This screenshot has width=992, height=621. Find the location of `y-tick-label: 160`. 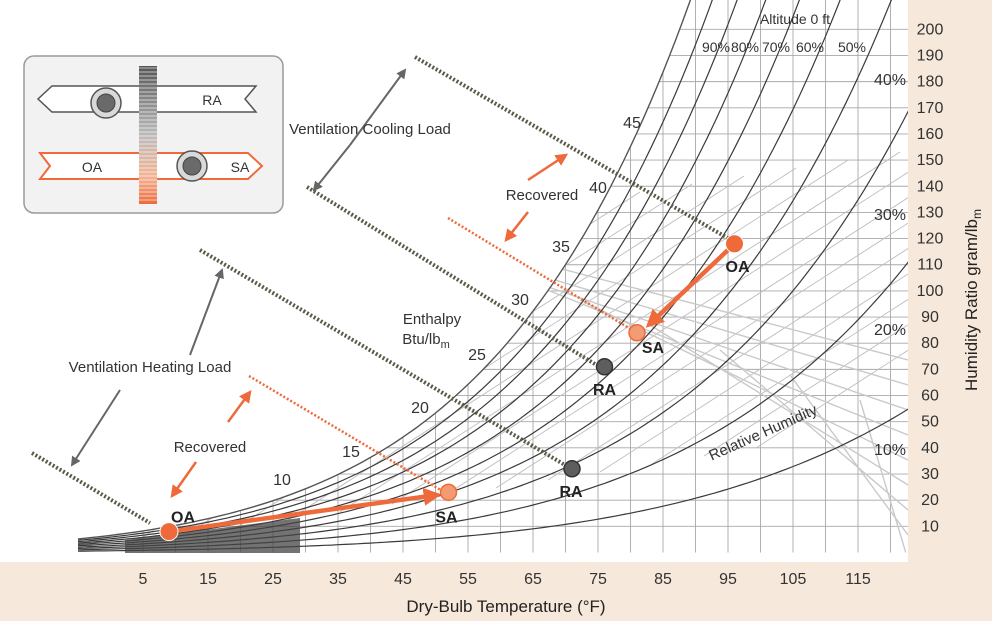

y-tick-label: 160 is located at coordinates (930, 134).